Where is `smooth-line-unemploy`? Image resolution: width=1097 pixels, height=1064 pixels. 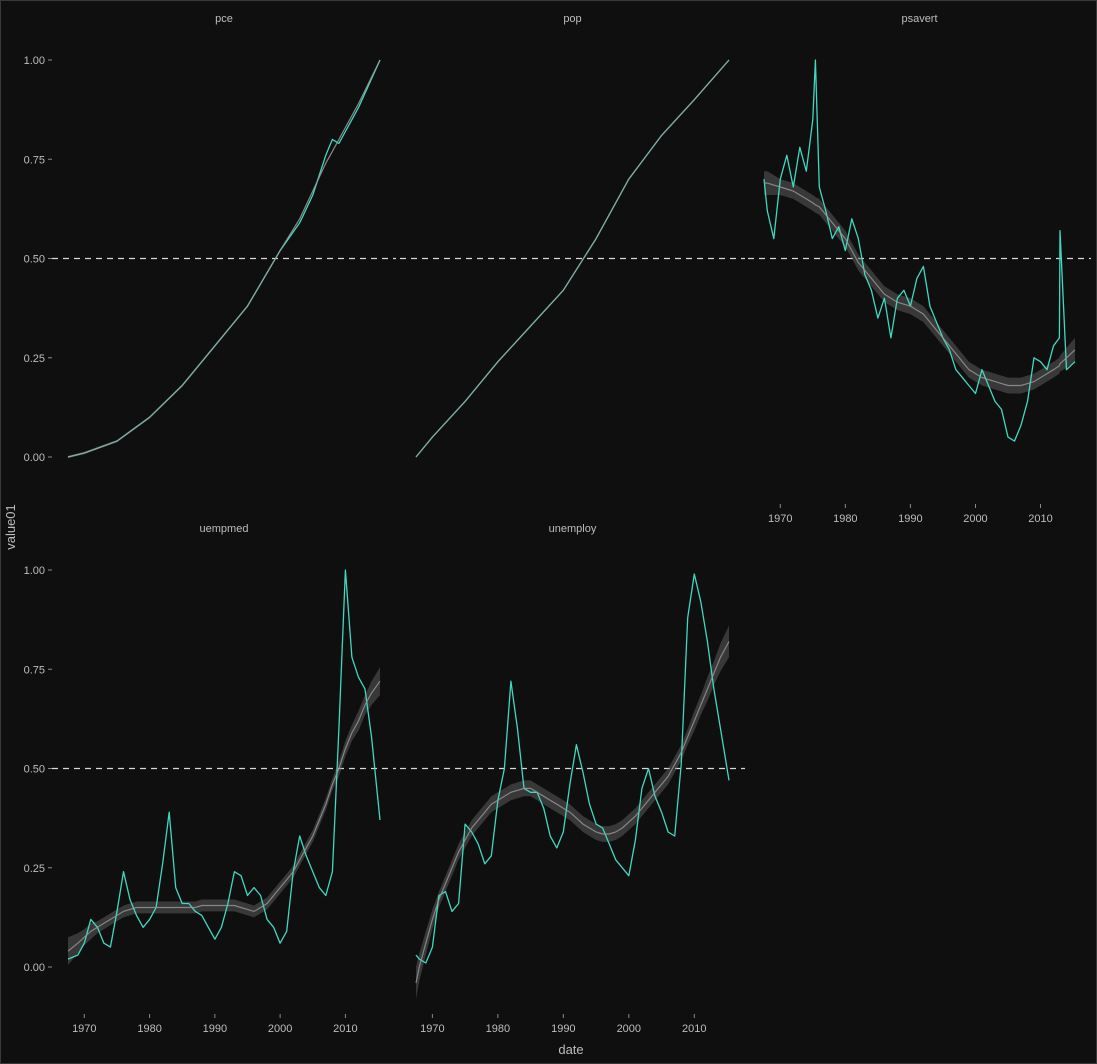
smooth-line-unemploy is located at coordinates (572, 812).